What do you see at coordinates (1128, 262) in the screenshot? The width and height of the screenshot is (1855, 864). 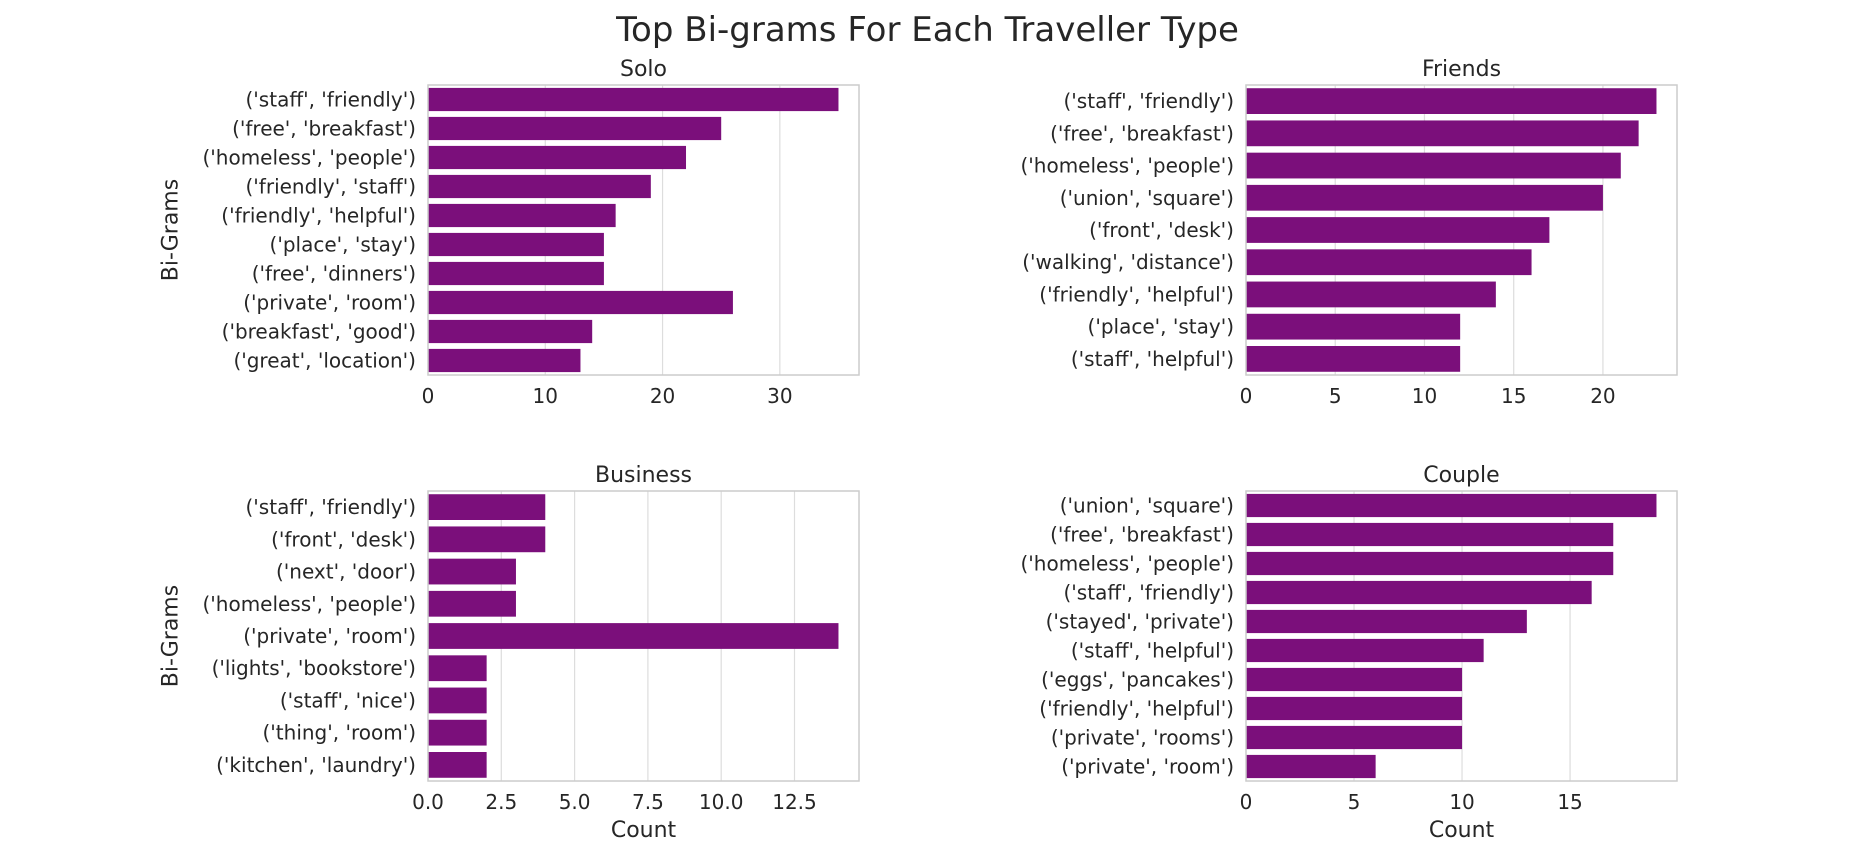 I see `y-tick-label: ('walking', 'distance')` at bounding box center [1128, 262].